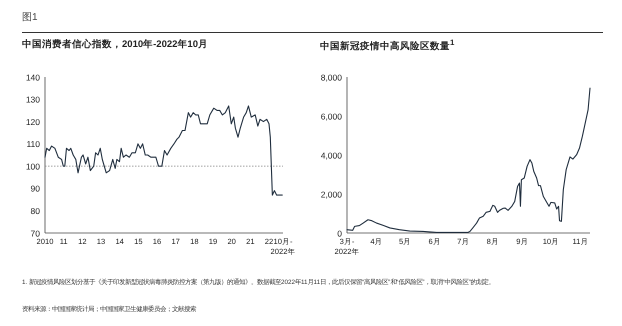  I want to click on line-series, so click(163, 150).